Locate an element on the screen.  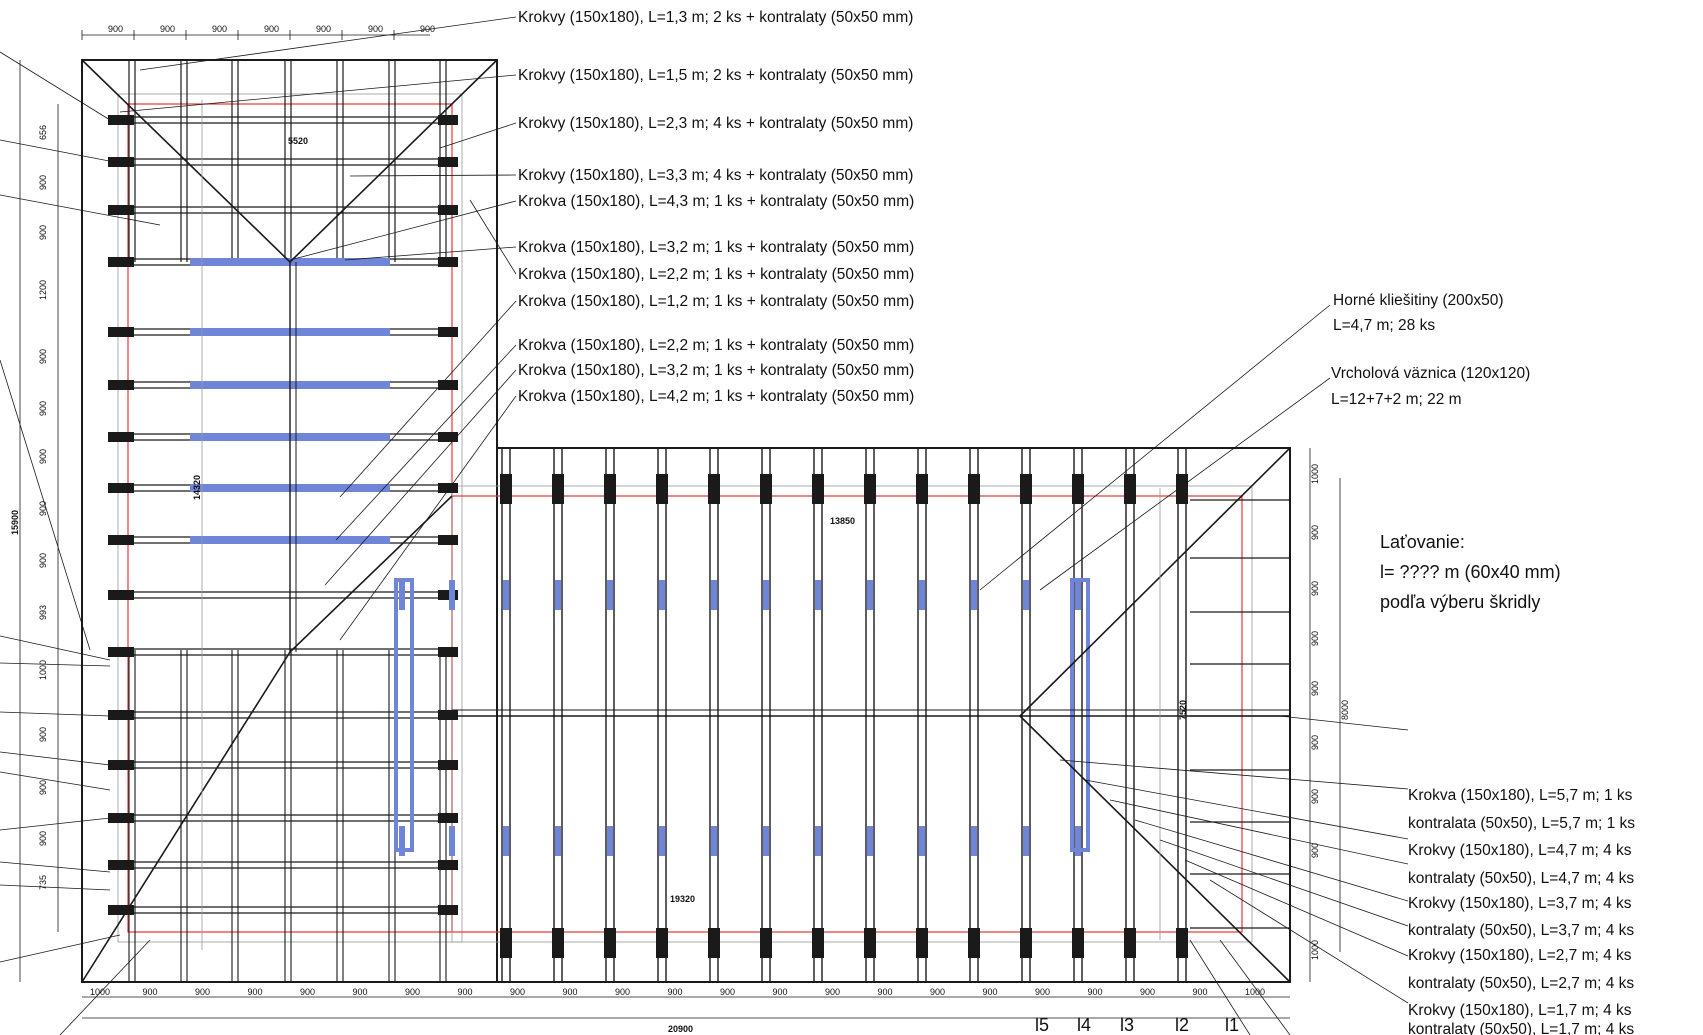
label-right: kontralaty (50x50), L=2,7 m; 4 ks is located at coordinates (1521, 983).